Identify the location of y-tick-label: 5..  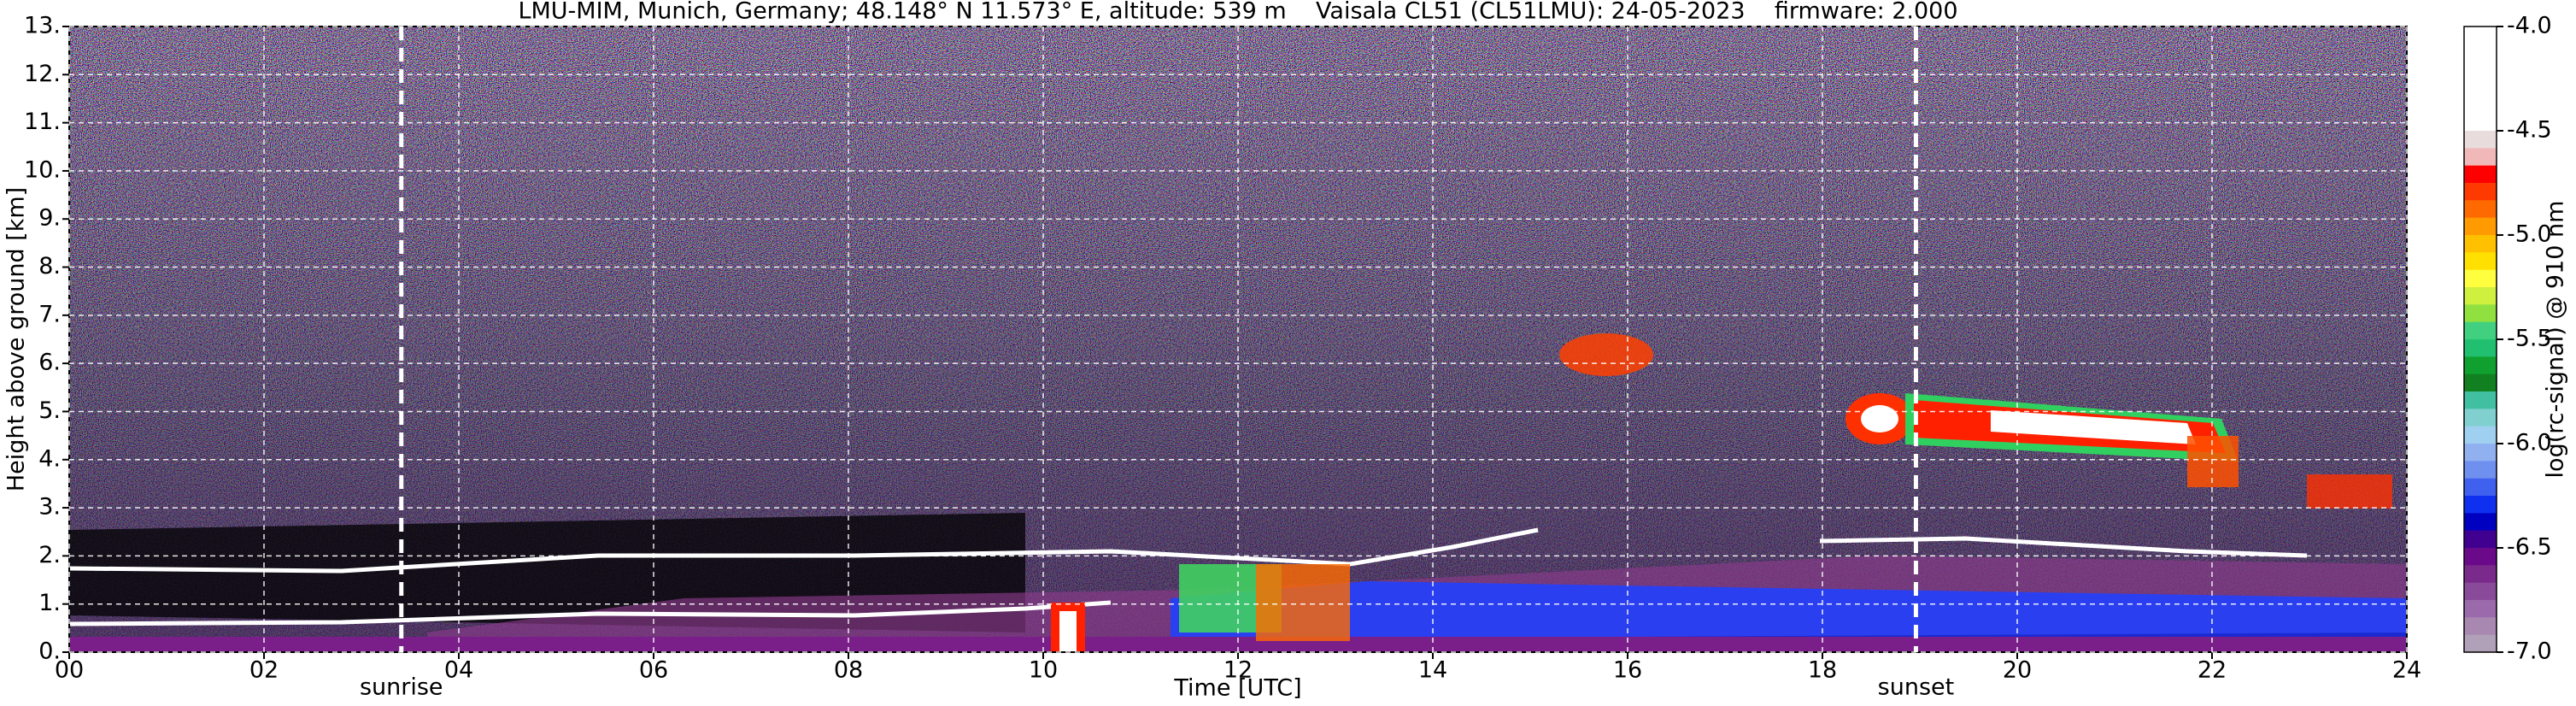
(49, 410).